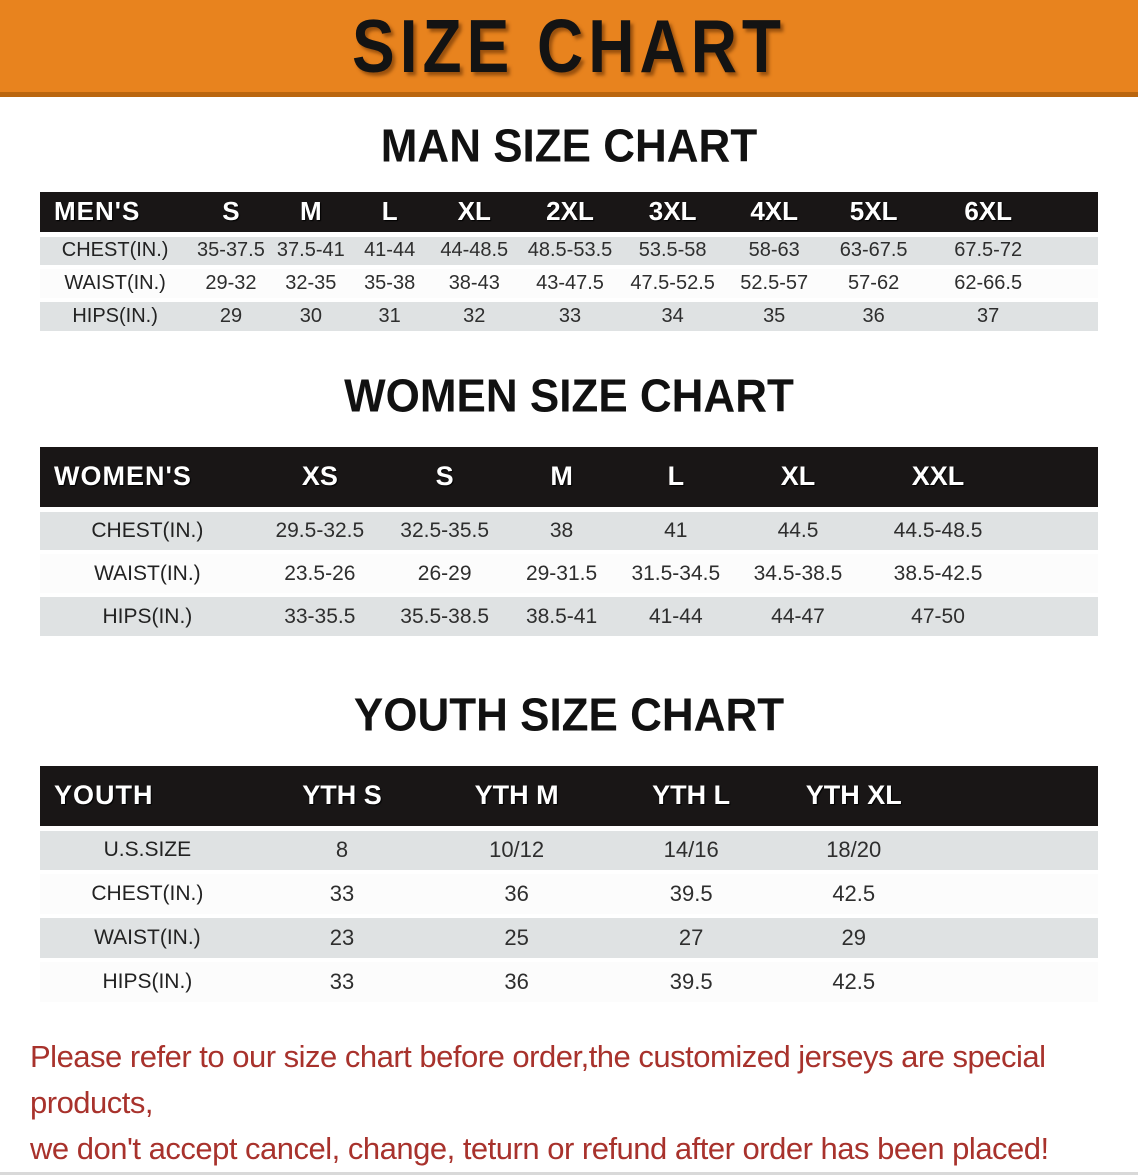 The width and height of the screenshot is (1138, 1175). I want to click on size-col-header: YTH S, so click(342, 798).